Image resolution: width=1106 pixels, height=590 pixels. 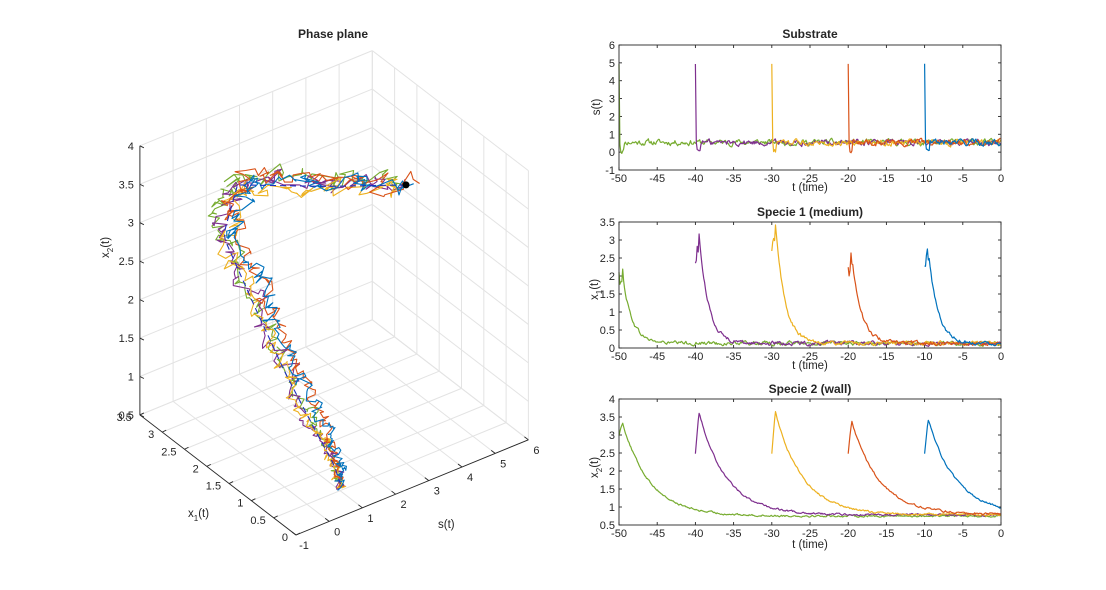 I want to click on specie1-series-green, so click(x=809, y=307).